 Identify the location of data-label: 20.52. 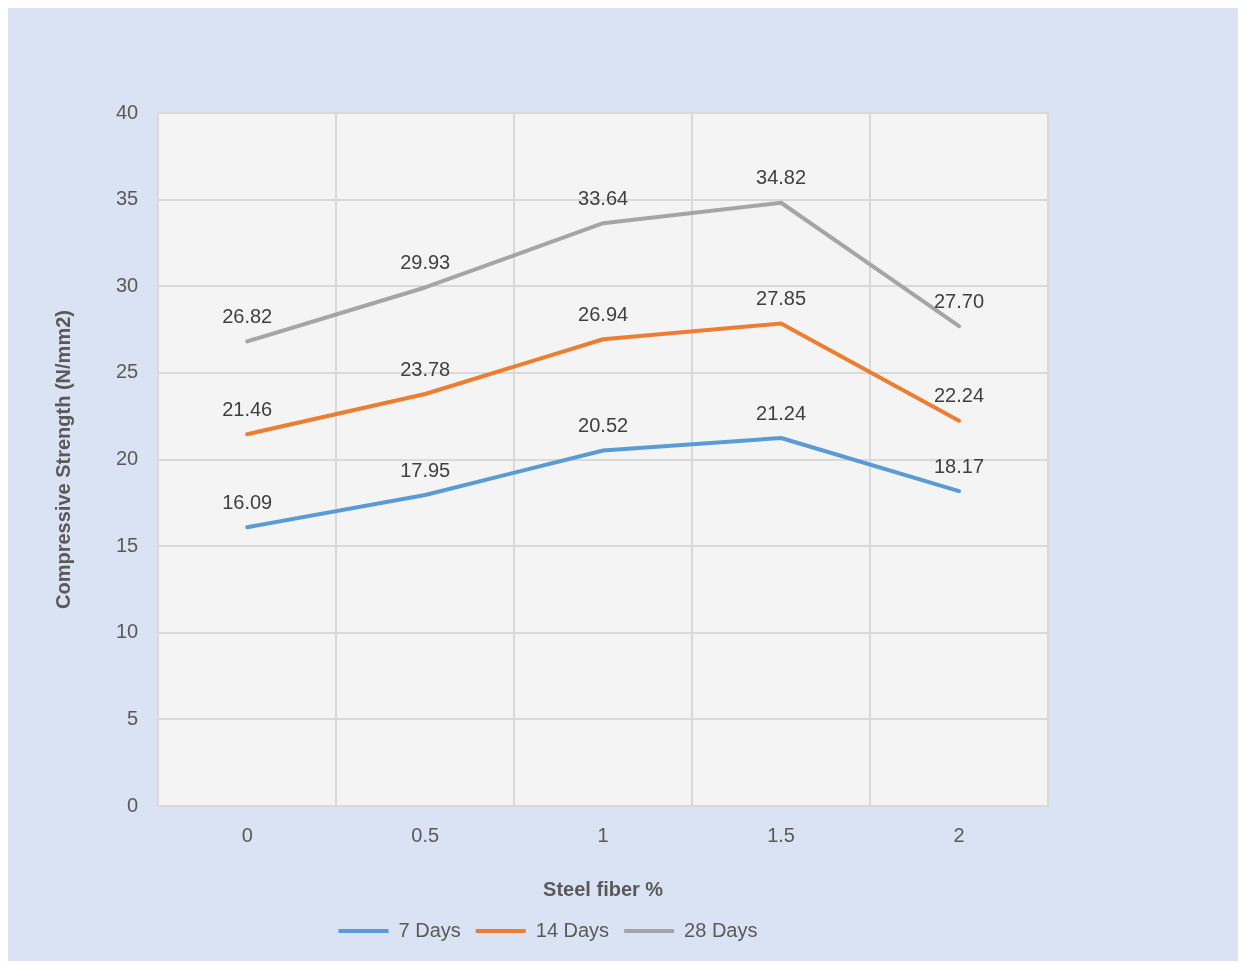
(603, 425).